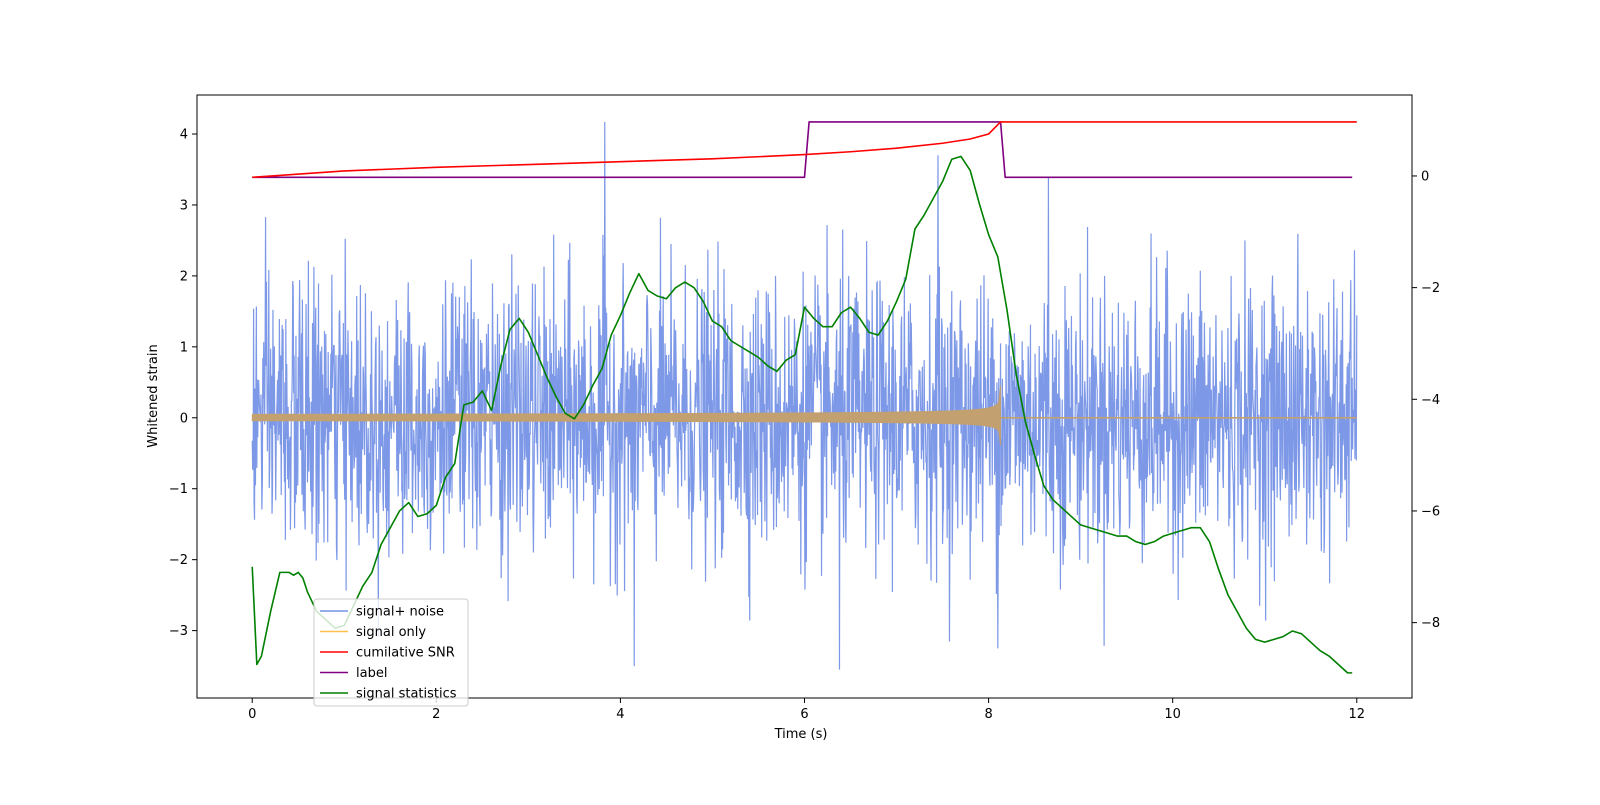 The height and width of the screenshot is (805, 1600). Describe the element at coordinates (804, 714) in the screenshot. I see `x-tick-label: 6` at that location.